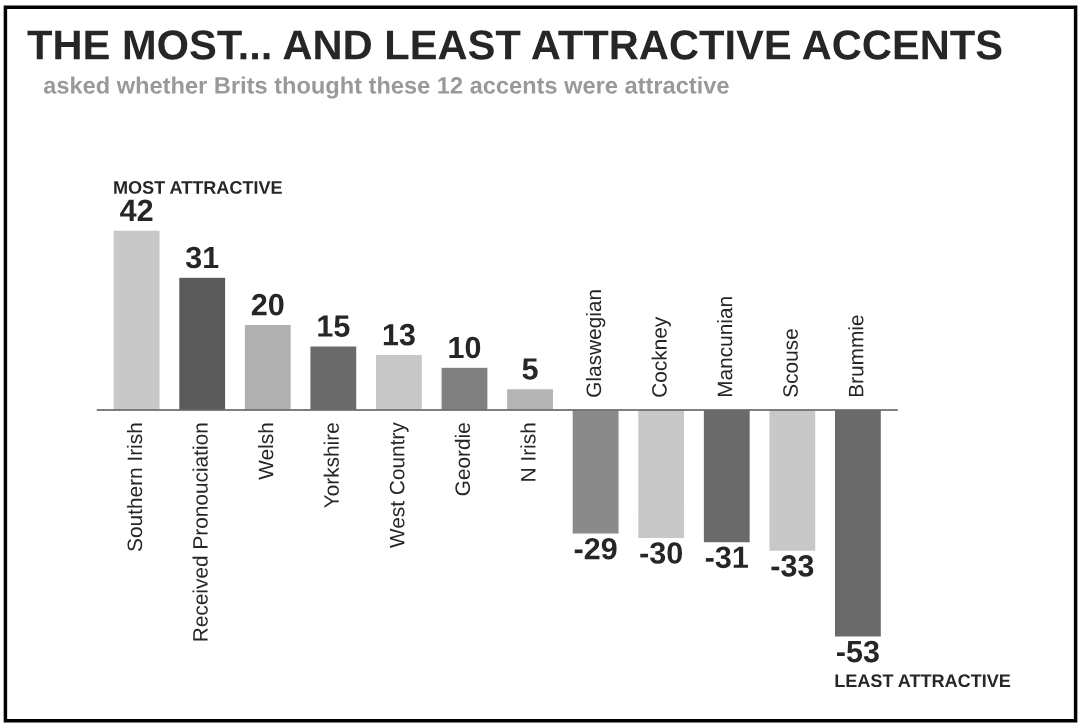 The image size is (1081, 728). I want to click on chart-title: THE MOST... AND LEAST ATTRACTIVE ACCENTS, so click(514, 45).